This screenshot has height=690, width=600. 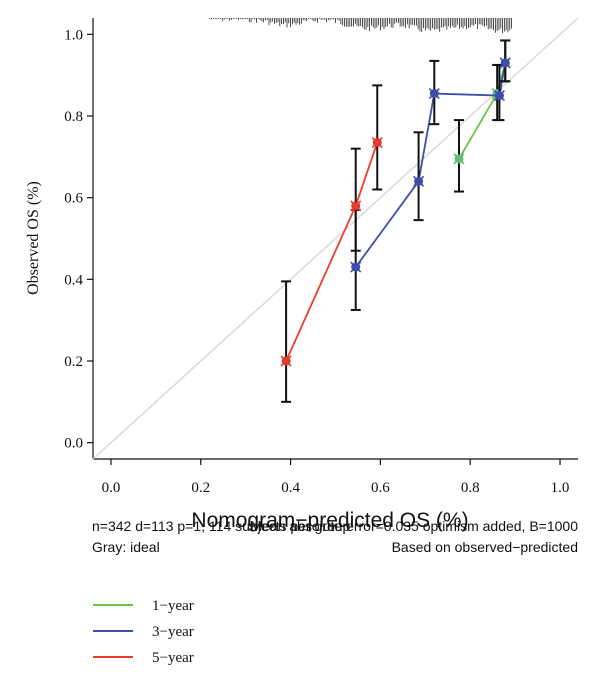 What do you see at coordinates (221, 526) in the screenshot?
I see `note-line1-left: n=342 d=113 p=1, 114 subjects per group` at bounding box center [221, 526].